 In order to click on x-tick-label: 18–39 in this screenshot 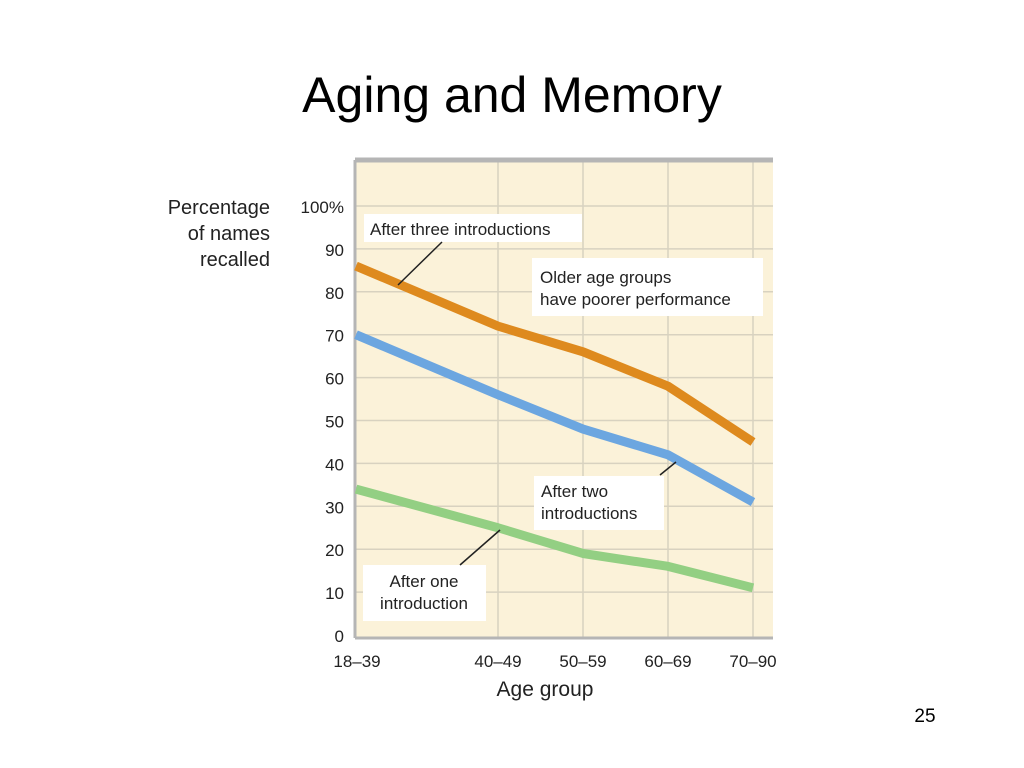, I will do `click(356, 661)`.